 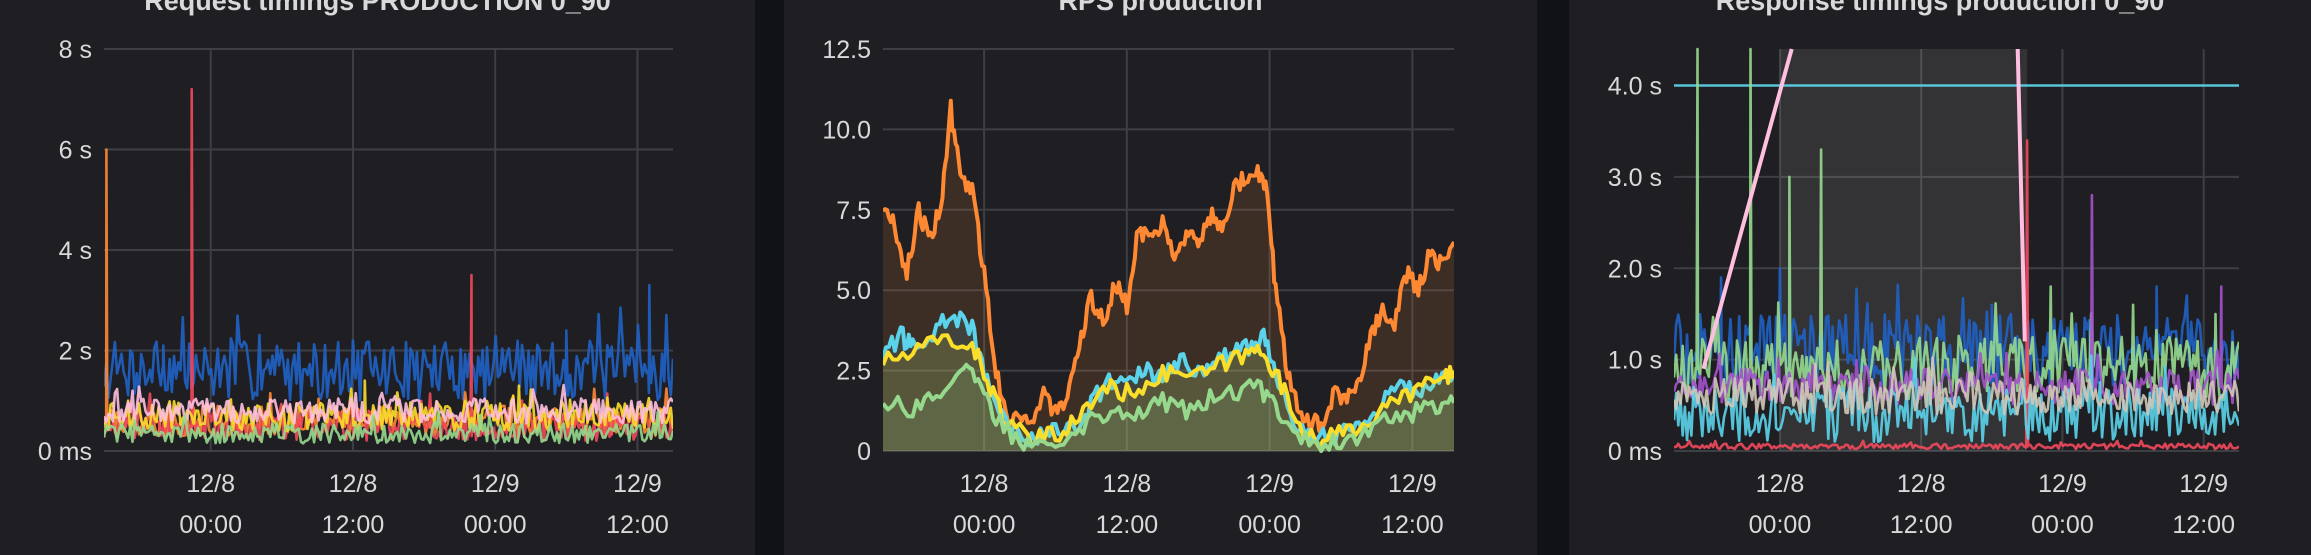 I want to click on y-tick-label: 4 s, so click(x=75, y=251).